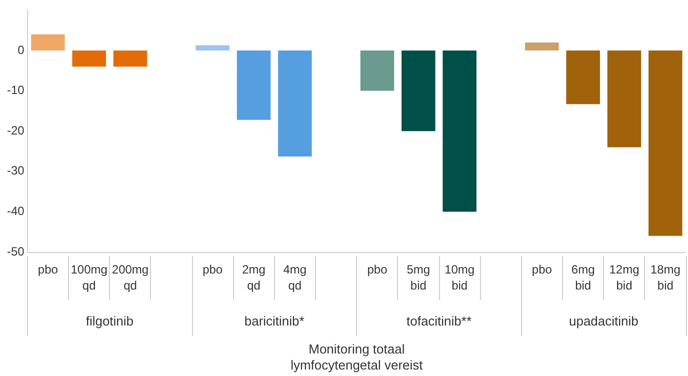  Describe the element at coordinates (16, 90) in the screenshot. I see `y-tick-label: -10` at that location.